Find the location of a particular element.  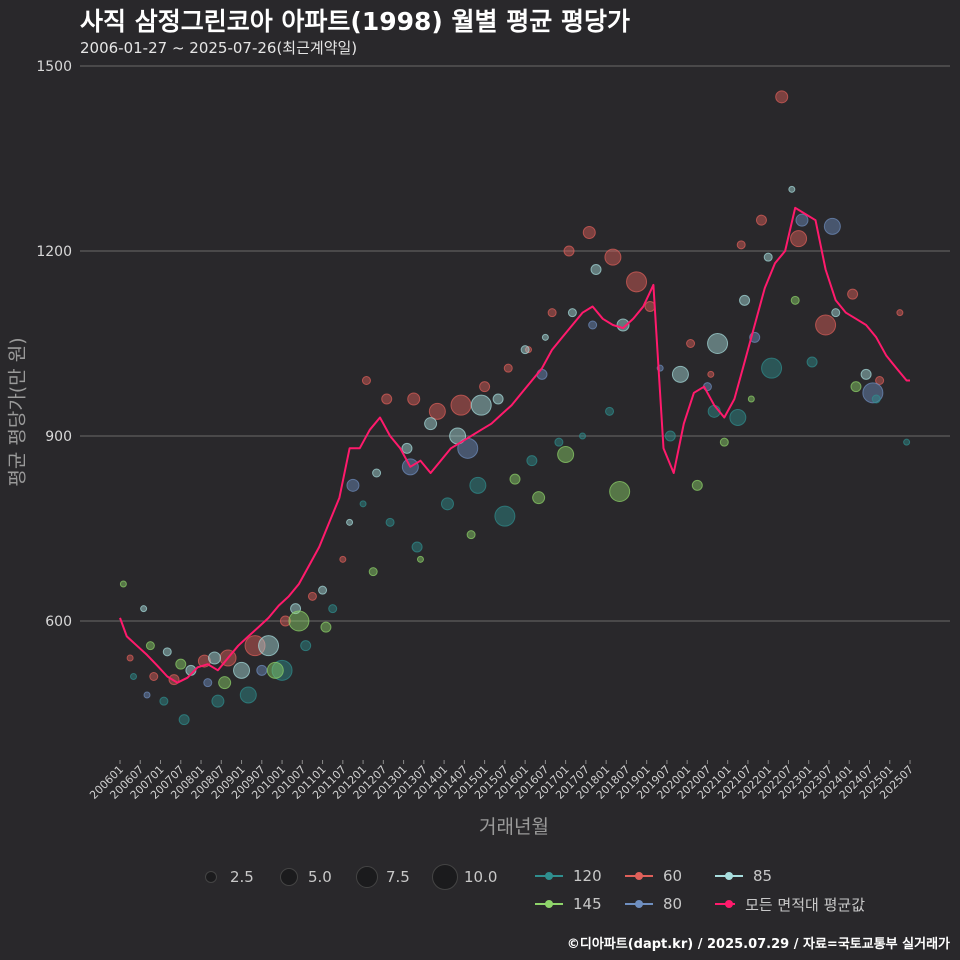

color-legend: 120 60 85 145 80 모든 면적대 평균값 is located at coordinates (700, 890).